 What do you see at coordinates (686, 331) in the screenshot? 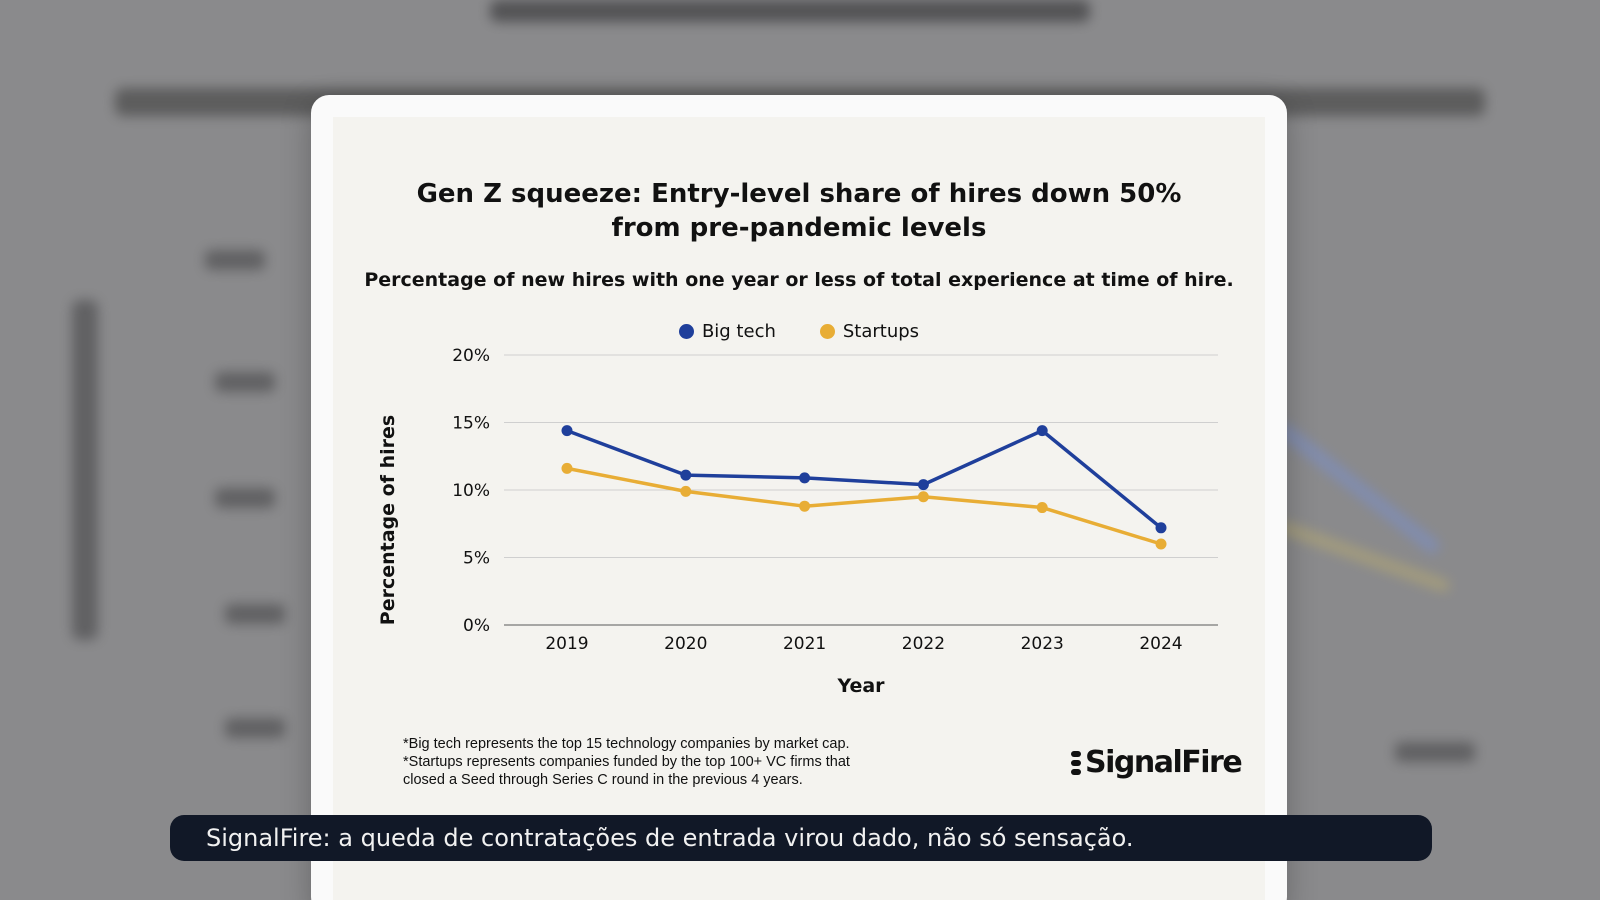
I see `legend-dot-big-tech` at bounding box center [686, 331].